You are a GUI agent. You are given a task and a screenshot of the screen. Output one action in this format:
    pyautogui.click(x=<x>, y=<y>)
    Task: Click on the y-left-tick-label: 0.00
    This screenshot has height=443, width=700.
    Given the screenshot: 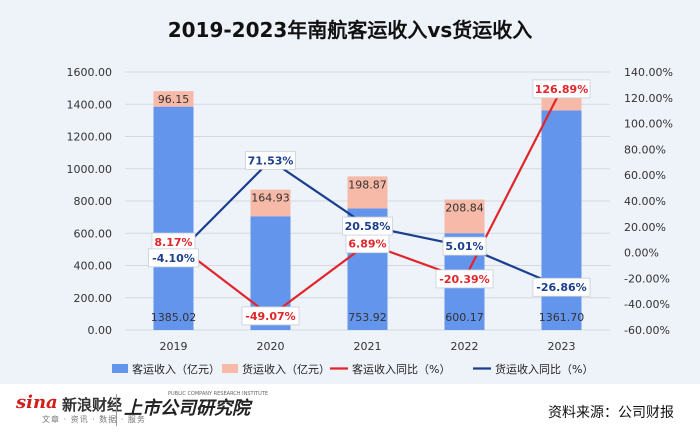 What is the action you would take?
    pyautogui.click(x=100, y=330)
    